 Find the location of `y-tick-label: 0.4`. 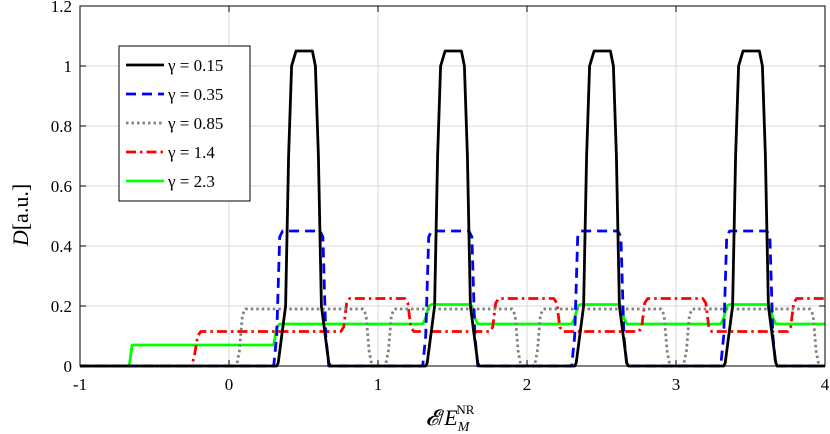

y-tick-label: 0.4 is located at coordinates (62, 246).